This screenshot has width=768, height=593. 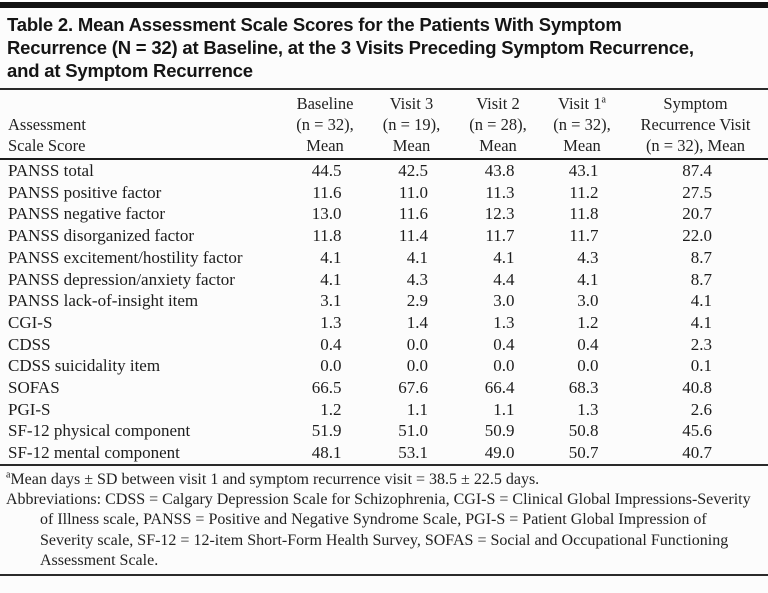 I want to click on score-value: 11.8, so click(x=327, y=236).